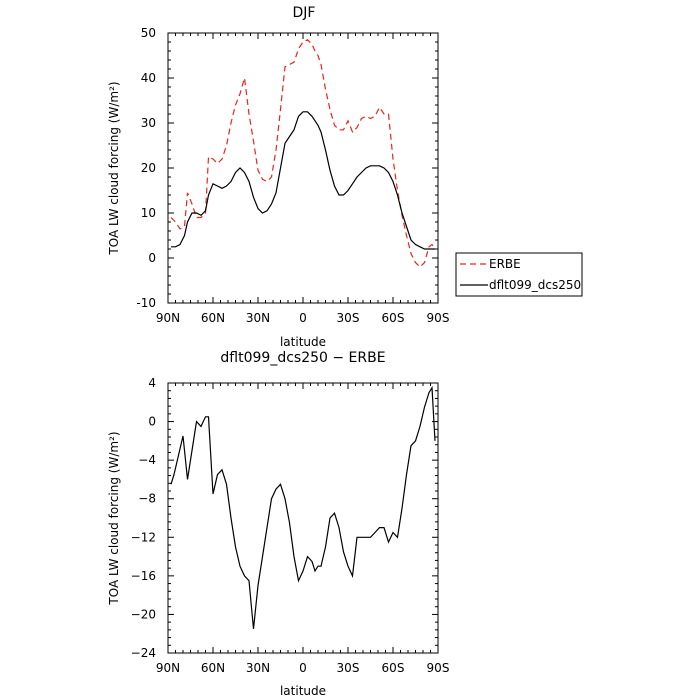 The width and height of the screenshot is (700, 700). What do you see at coordinates (143, 614) in the screenshot?
I see `y-tick-label: −20` at bounding box center [143, 614].